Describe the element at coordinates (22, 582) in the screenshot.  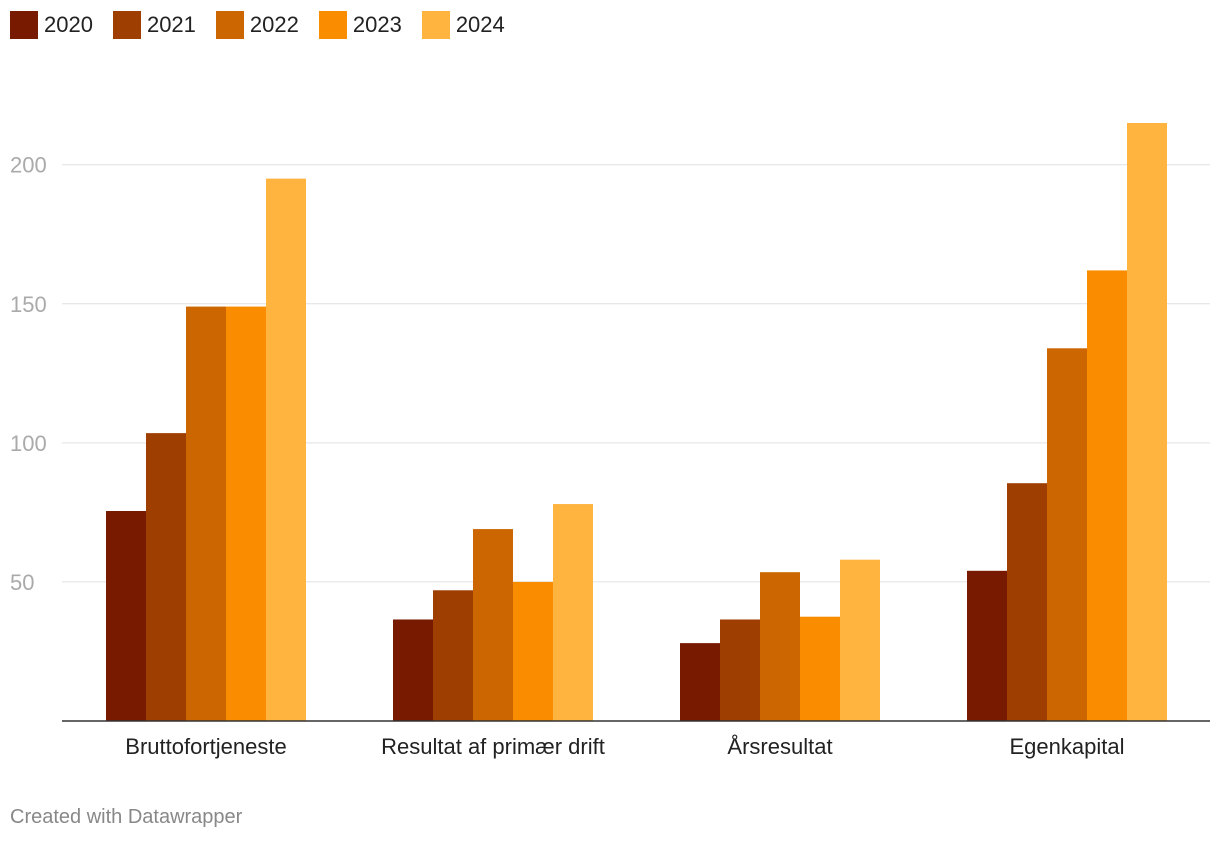
I see `y-tick-label-50: 50` at that location.